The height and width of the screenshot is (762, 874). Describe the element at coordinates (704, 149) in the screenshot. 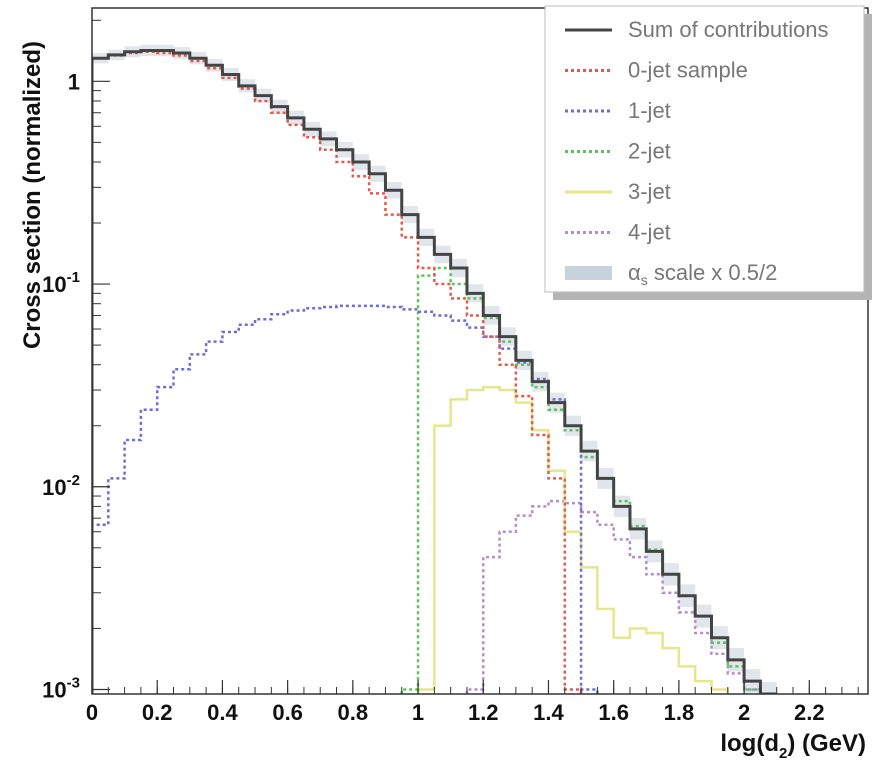

I see `legend-box` at that location.